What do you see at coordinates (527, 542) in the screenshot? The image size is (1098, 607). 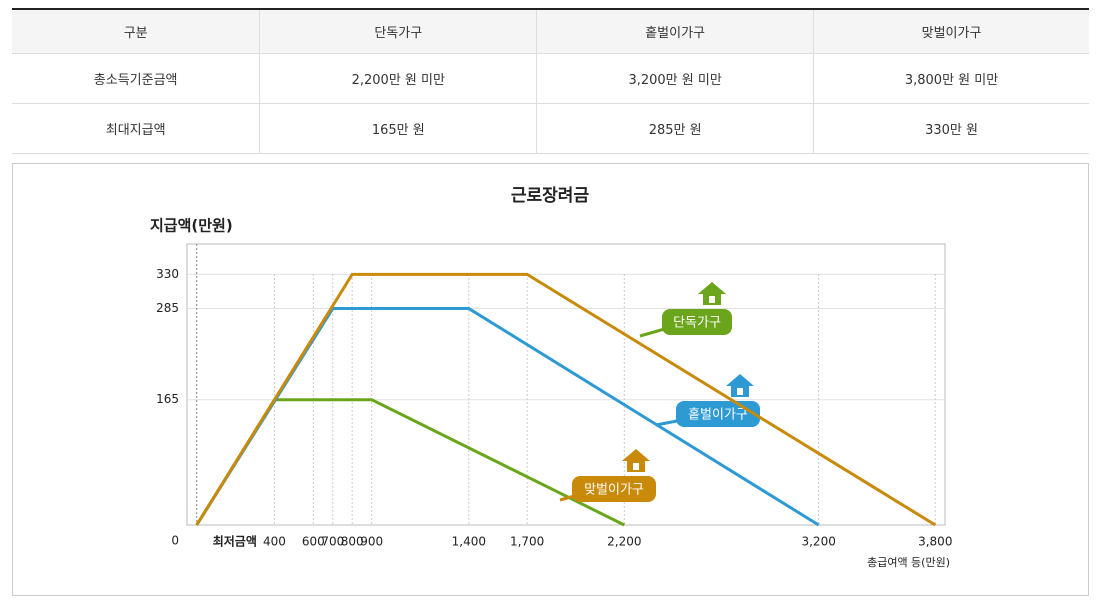 I see `x-tick-label: 1,700` at bounding box center [527, 542].